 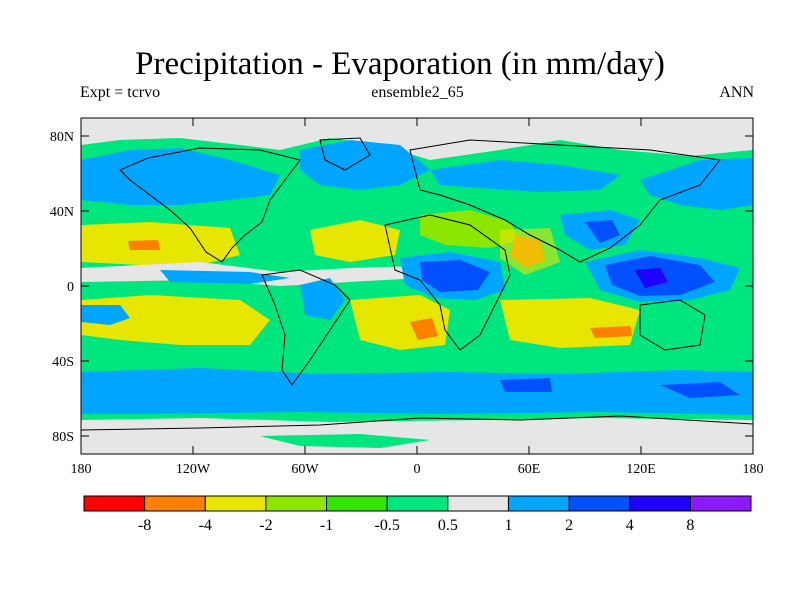 What do you see at coordinates (672, 325) in the screenshot?
I see `coast-australia` at bounding box center [672, 325].